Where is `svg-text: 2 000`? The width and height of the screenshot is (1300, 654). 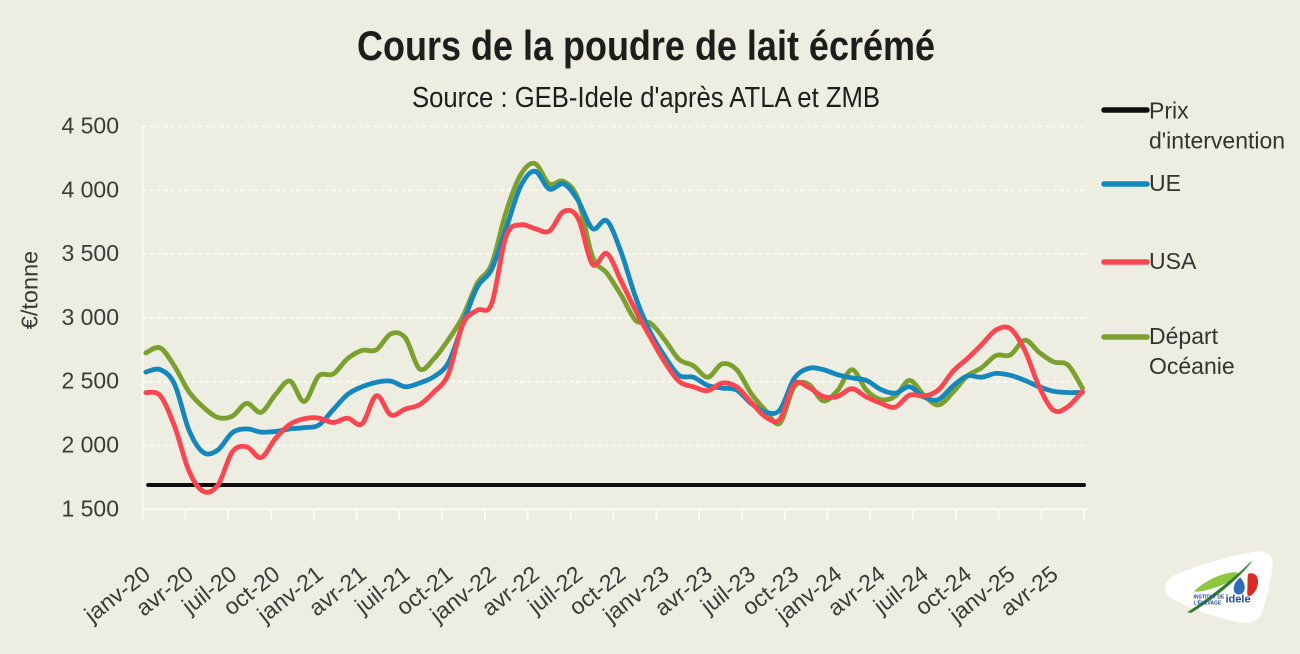
svg-text: 2 000 is located at coordinates (90, 445).